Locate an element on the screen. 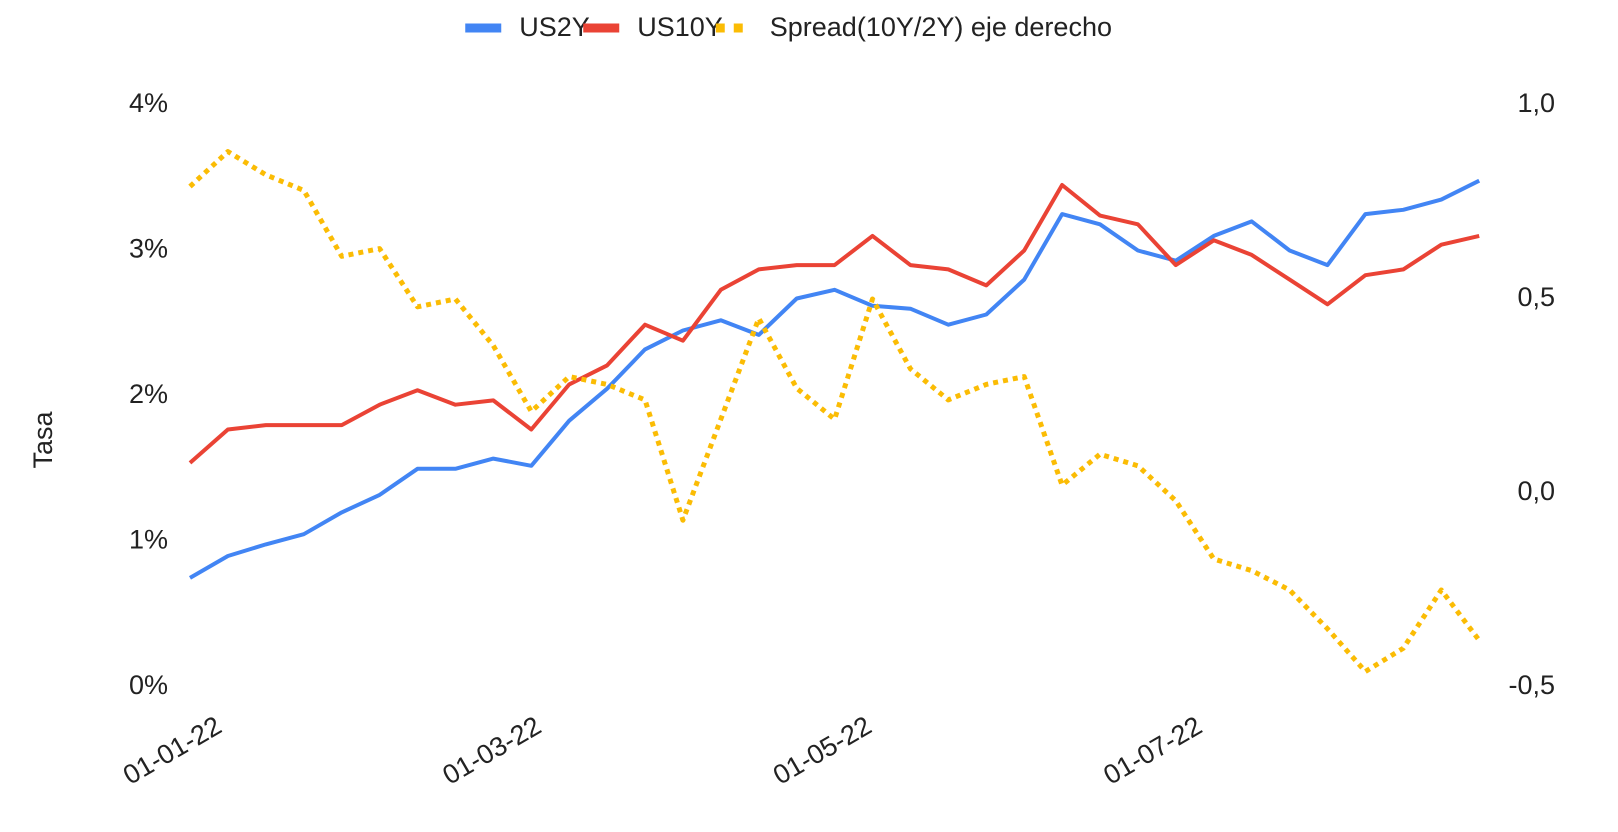 The image size is (1618, 832). x-tick-label: 01-05-22 is located at coordinates (822, 750).